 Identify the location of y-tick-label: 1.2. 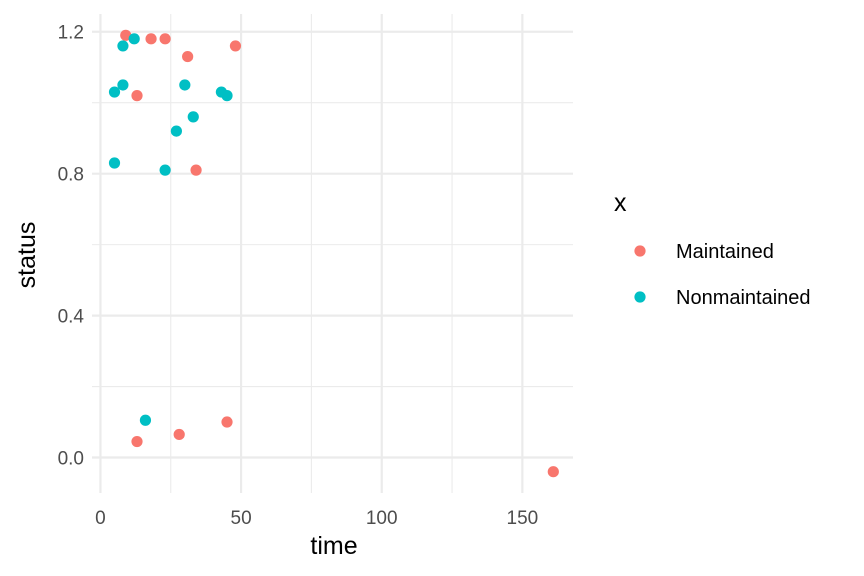
(71, 33).